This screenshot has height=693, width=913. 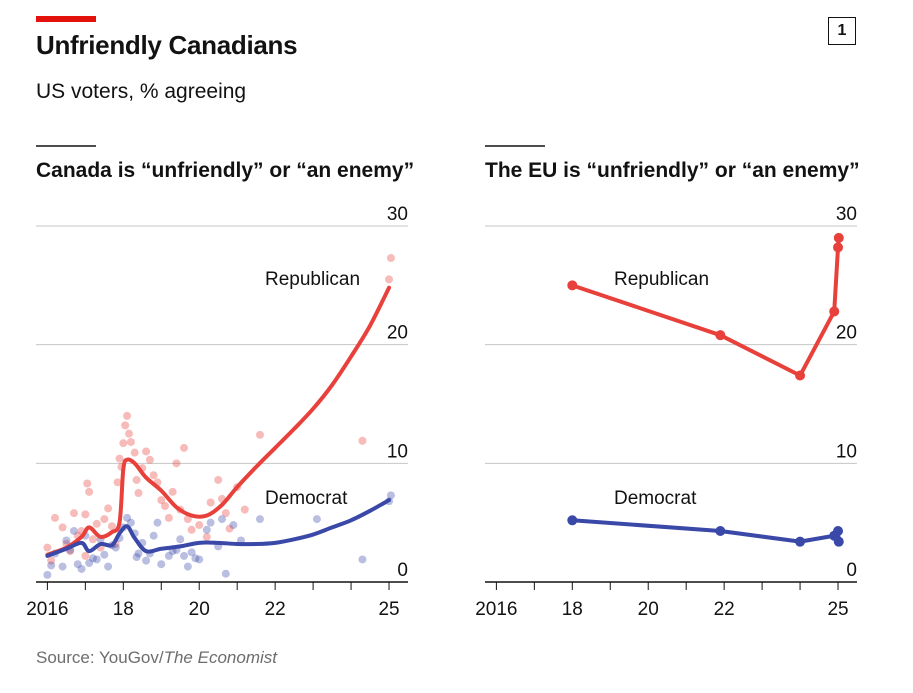 What do you see at coordinates (141, 91) in the screenshot?
I see `chart-subtitle: US voters, % agreeing` at bounding box center [141, 91].